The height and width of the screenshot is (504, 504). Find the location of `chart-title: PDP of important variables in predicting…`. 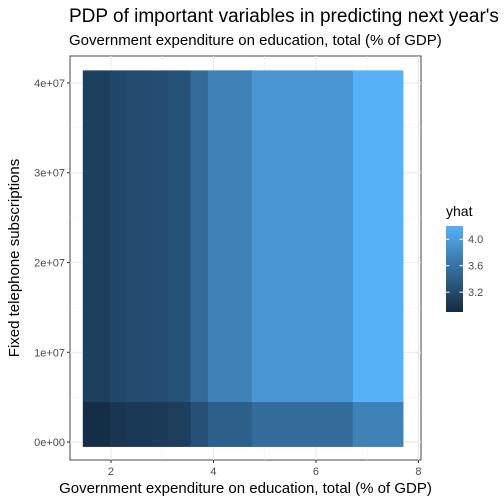

chart-title: PDP of important variables in predicting… is located at coordinates (284, 16).